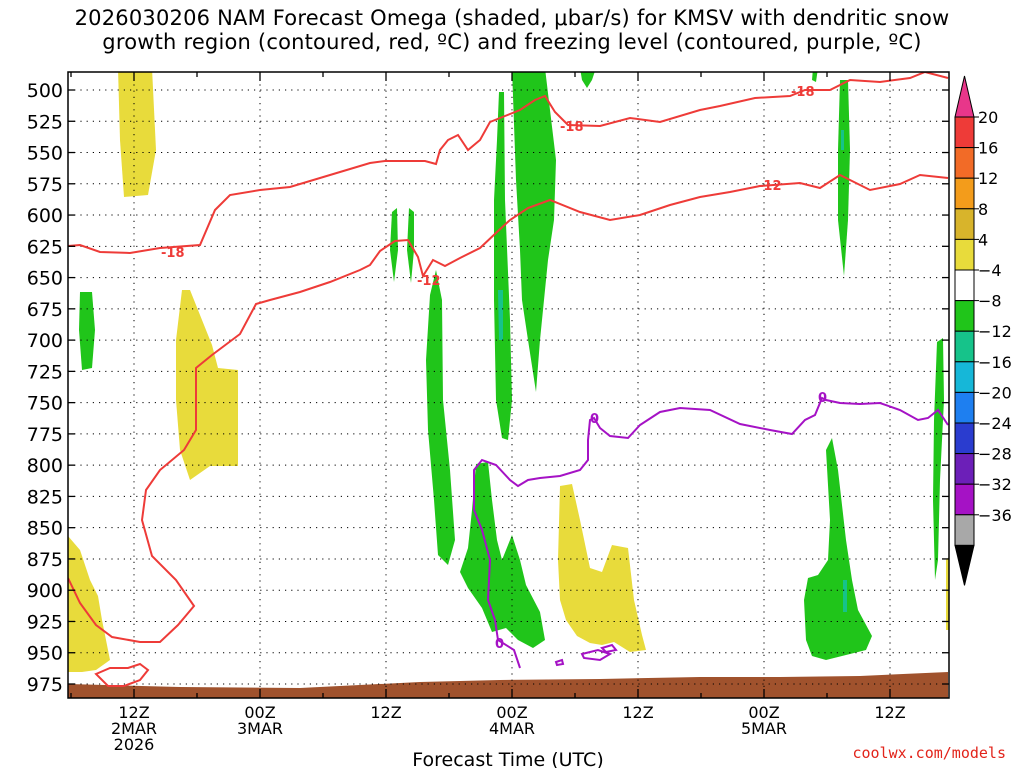  What do you see at coordinates (45, 591) in the screenshot?
I see `y-tick-label: 900` at bounding box center [45, 591].